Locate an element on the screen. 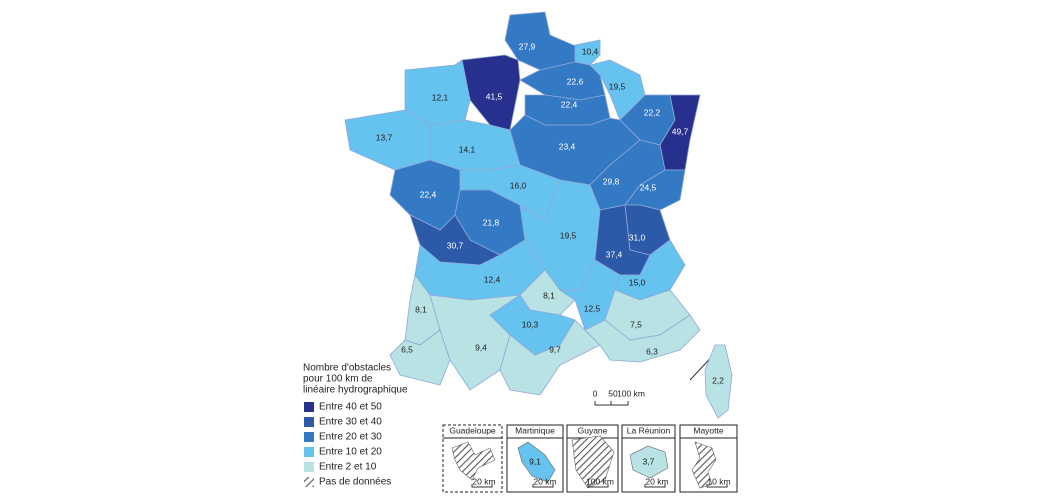 Image resolution: width=1039 pixels, height=498 pixels. region-value: 16,0 is located at coordinates (518, 185).